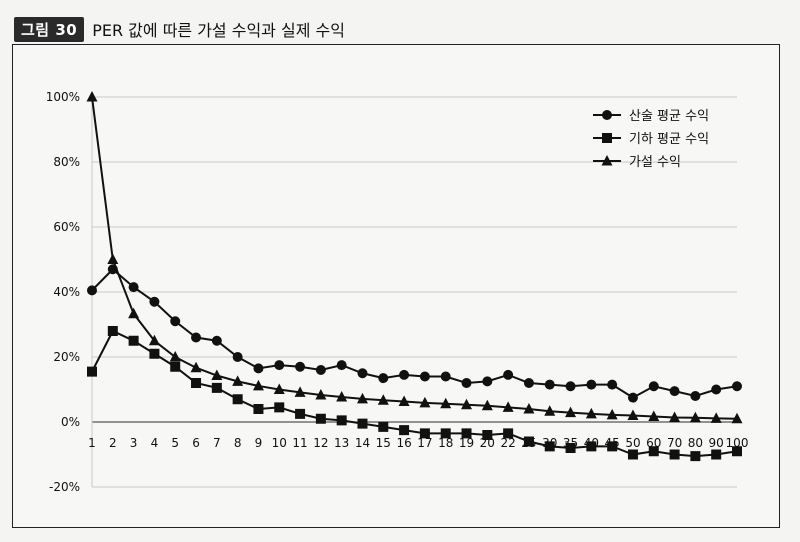 This screenshot has height=542, width=800. I want to click on legend-label: 산술 평균 수익, so click(669, 116).